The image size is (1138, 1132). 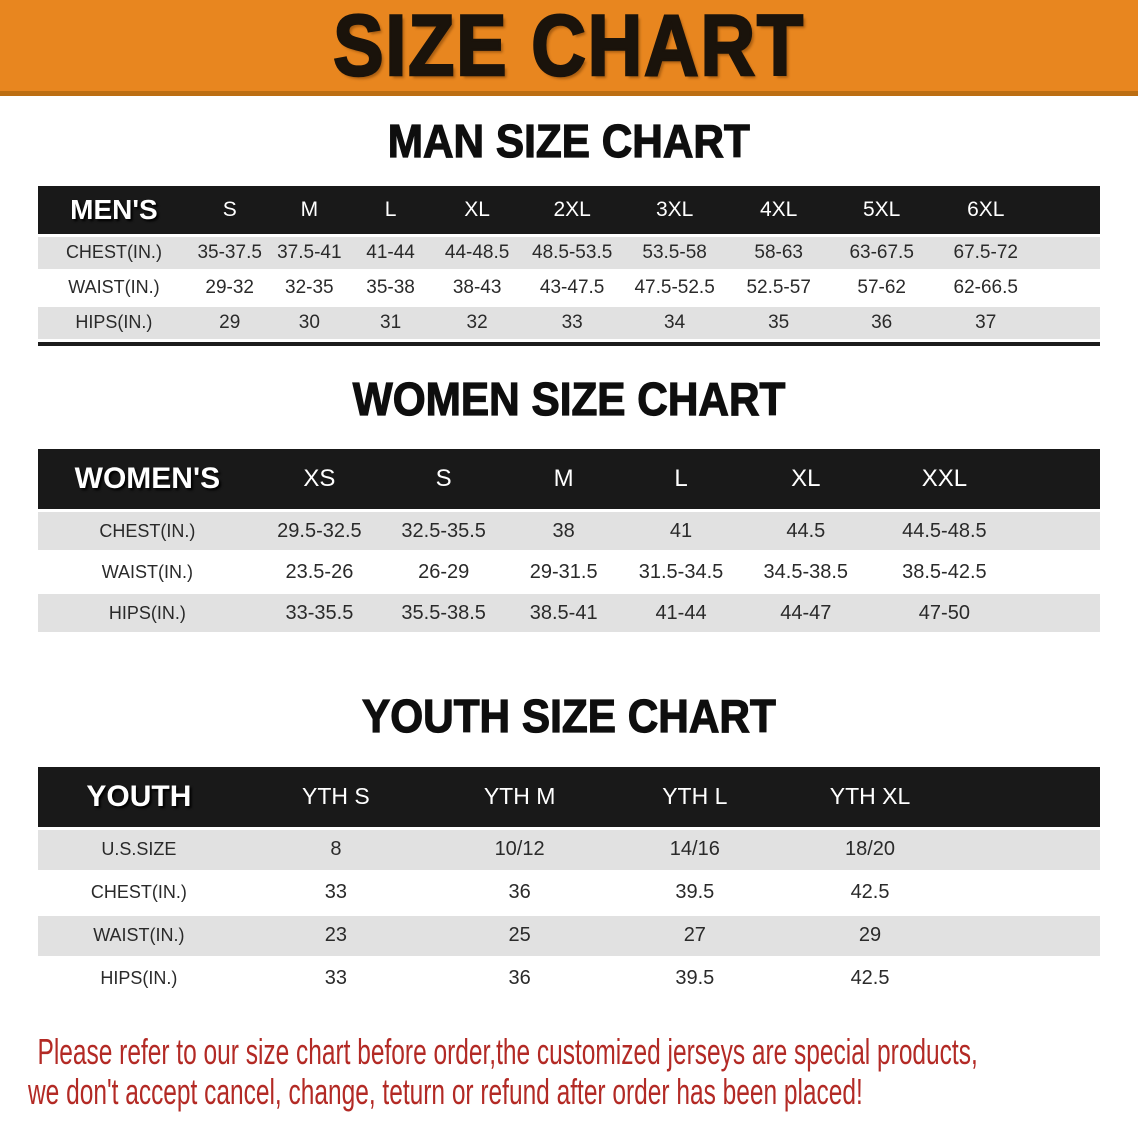 I want to click on size-value: 67.5-72, so click(x=986, y=252).